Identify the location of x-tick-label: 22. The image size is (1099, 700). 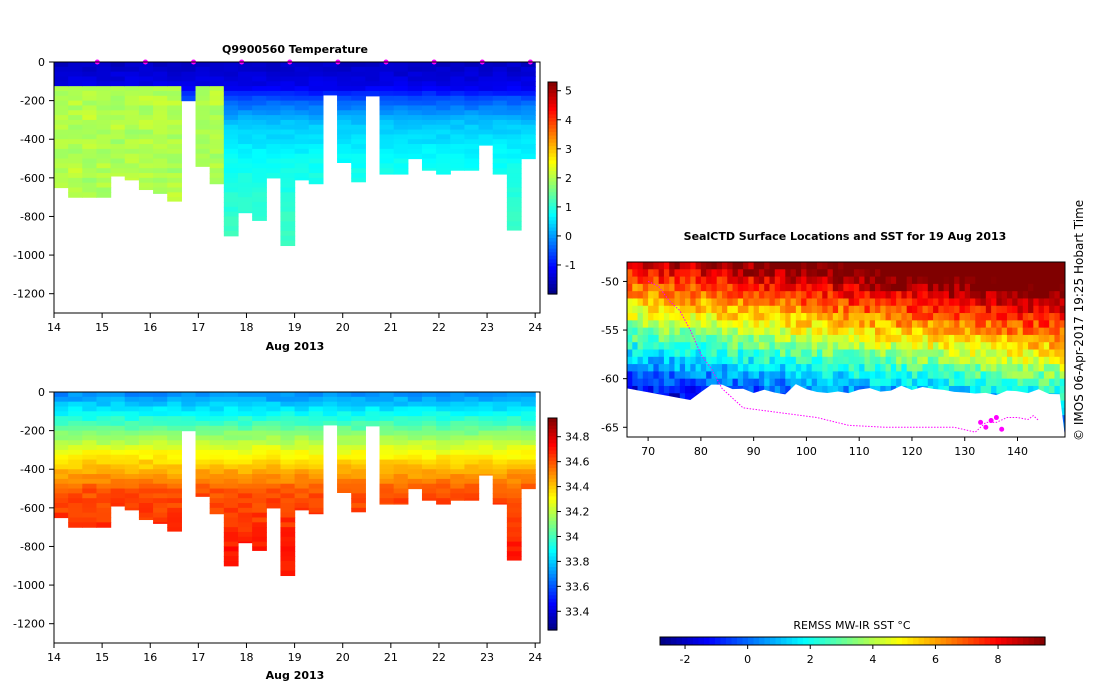
(439, 327).